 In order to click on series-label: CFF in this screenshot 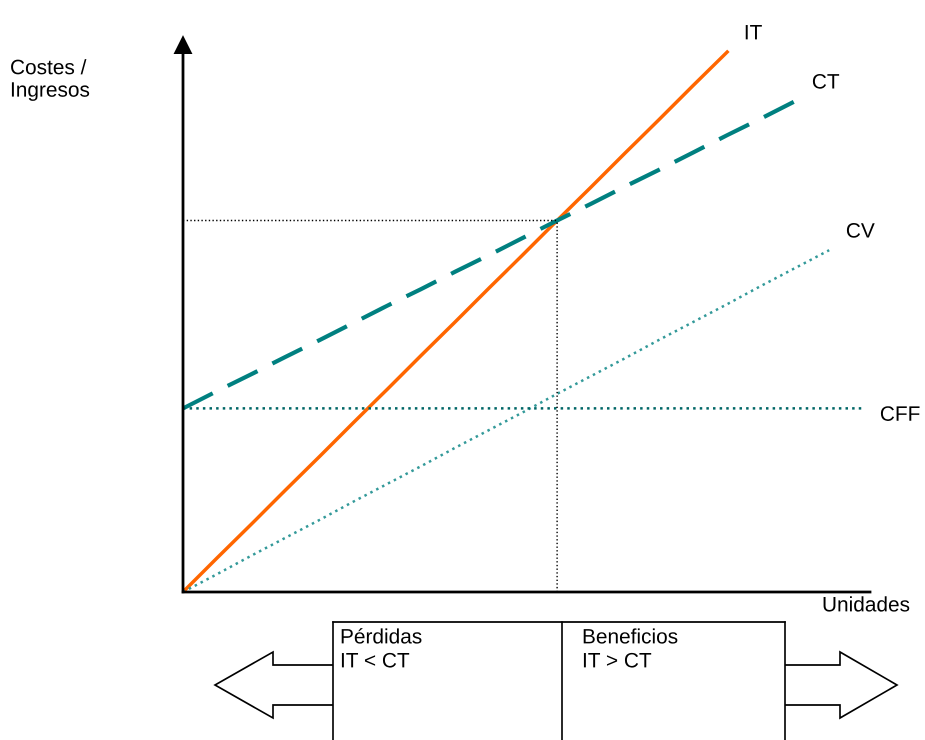, I will do `click(900, 413)`.